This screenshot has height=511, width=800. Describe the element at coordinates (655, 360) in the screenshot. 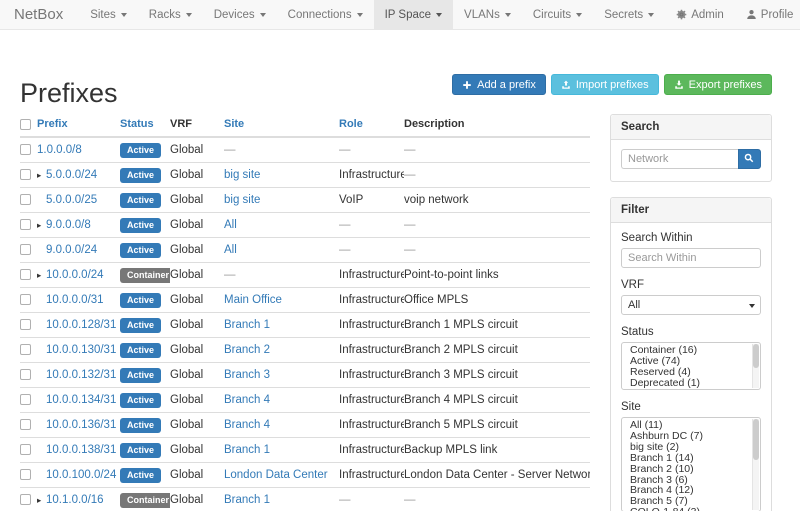

I see `status-option: Active (74)` at that location.